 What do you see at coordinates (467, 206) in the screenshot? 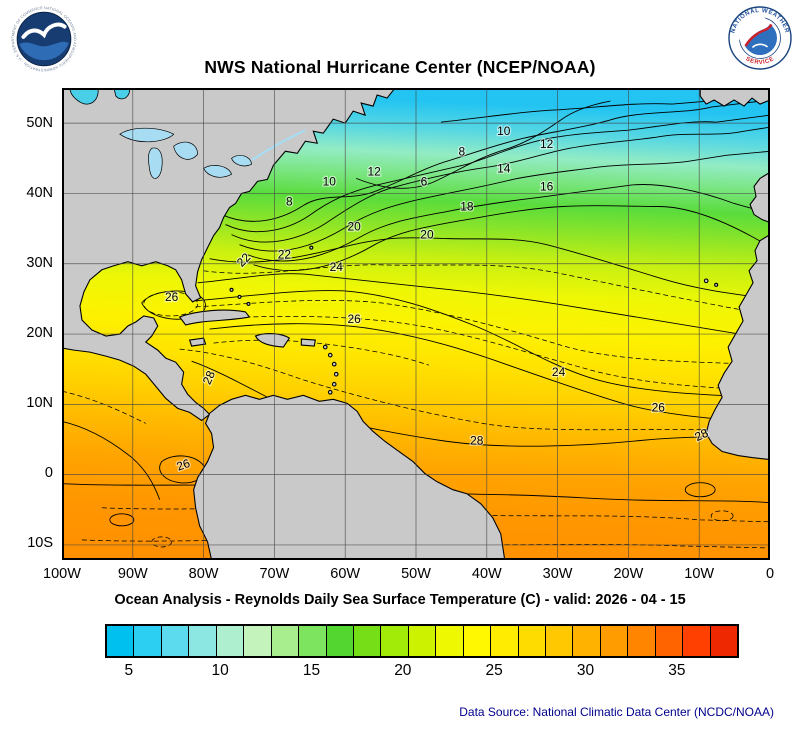
I see `contour-label: 18` at bounding box center [467, 206].